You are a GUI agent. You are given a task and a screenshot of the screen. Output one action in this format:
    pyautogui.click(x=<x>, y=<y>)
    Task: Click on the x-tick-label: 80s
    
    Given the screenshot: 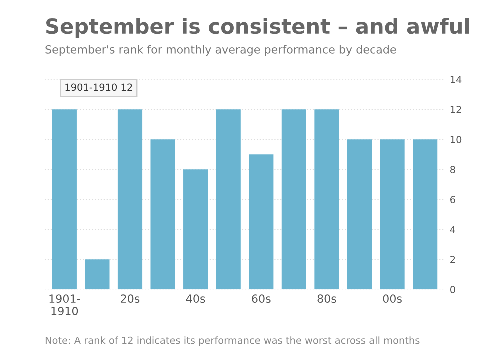 What is the action you would take?
    pyautogui.click(x=327, y=299)
    